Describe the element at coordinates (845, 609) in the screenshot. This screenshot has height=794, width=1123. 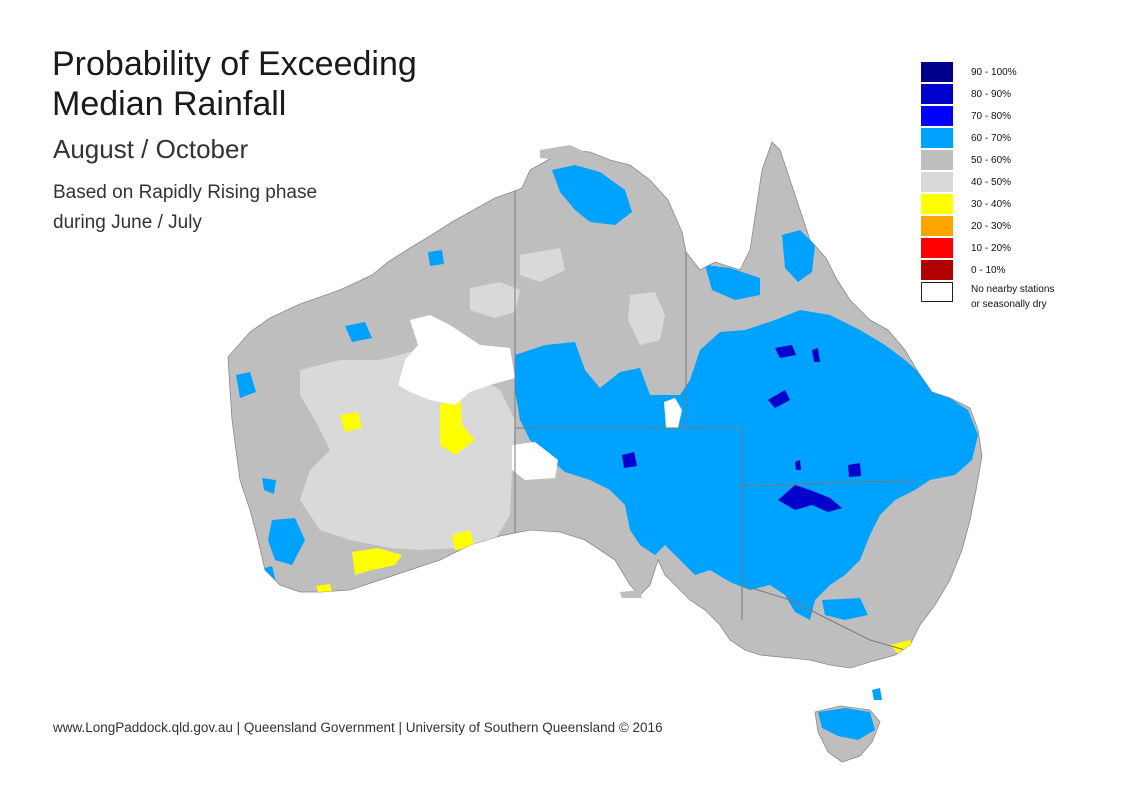
I see `zone-60-70-vic` at that location.